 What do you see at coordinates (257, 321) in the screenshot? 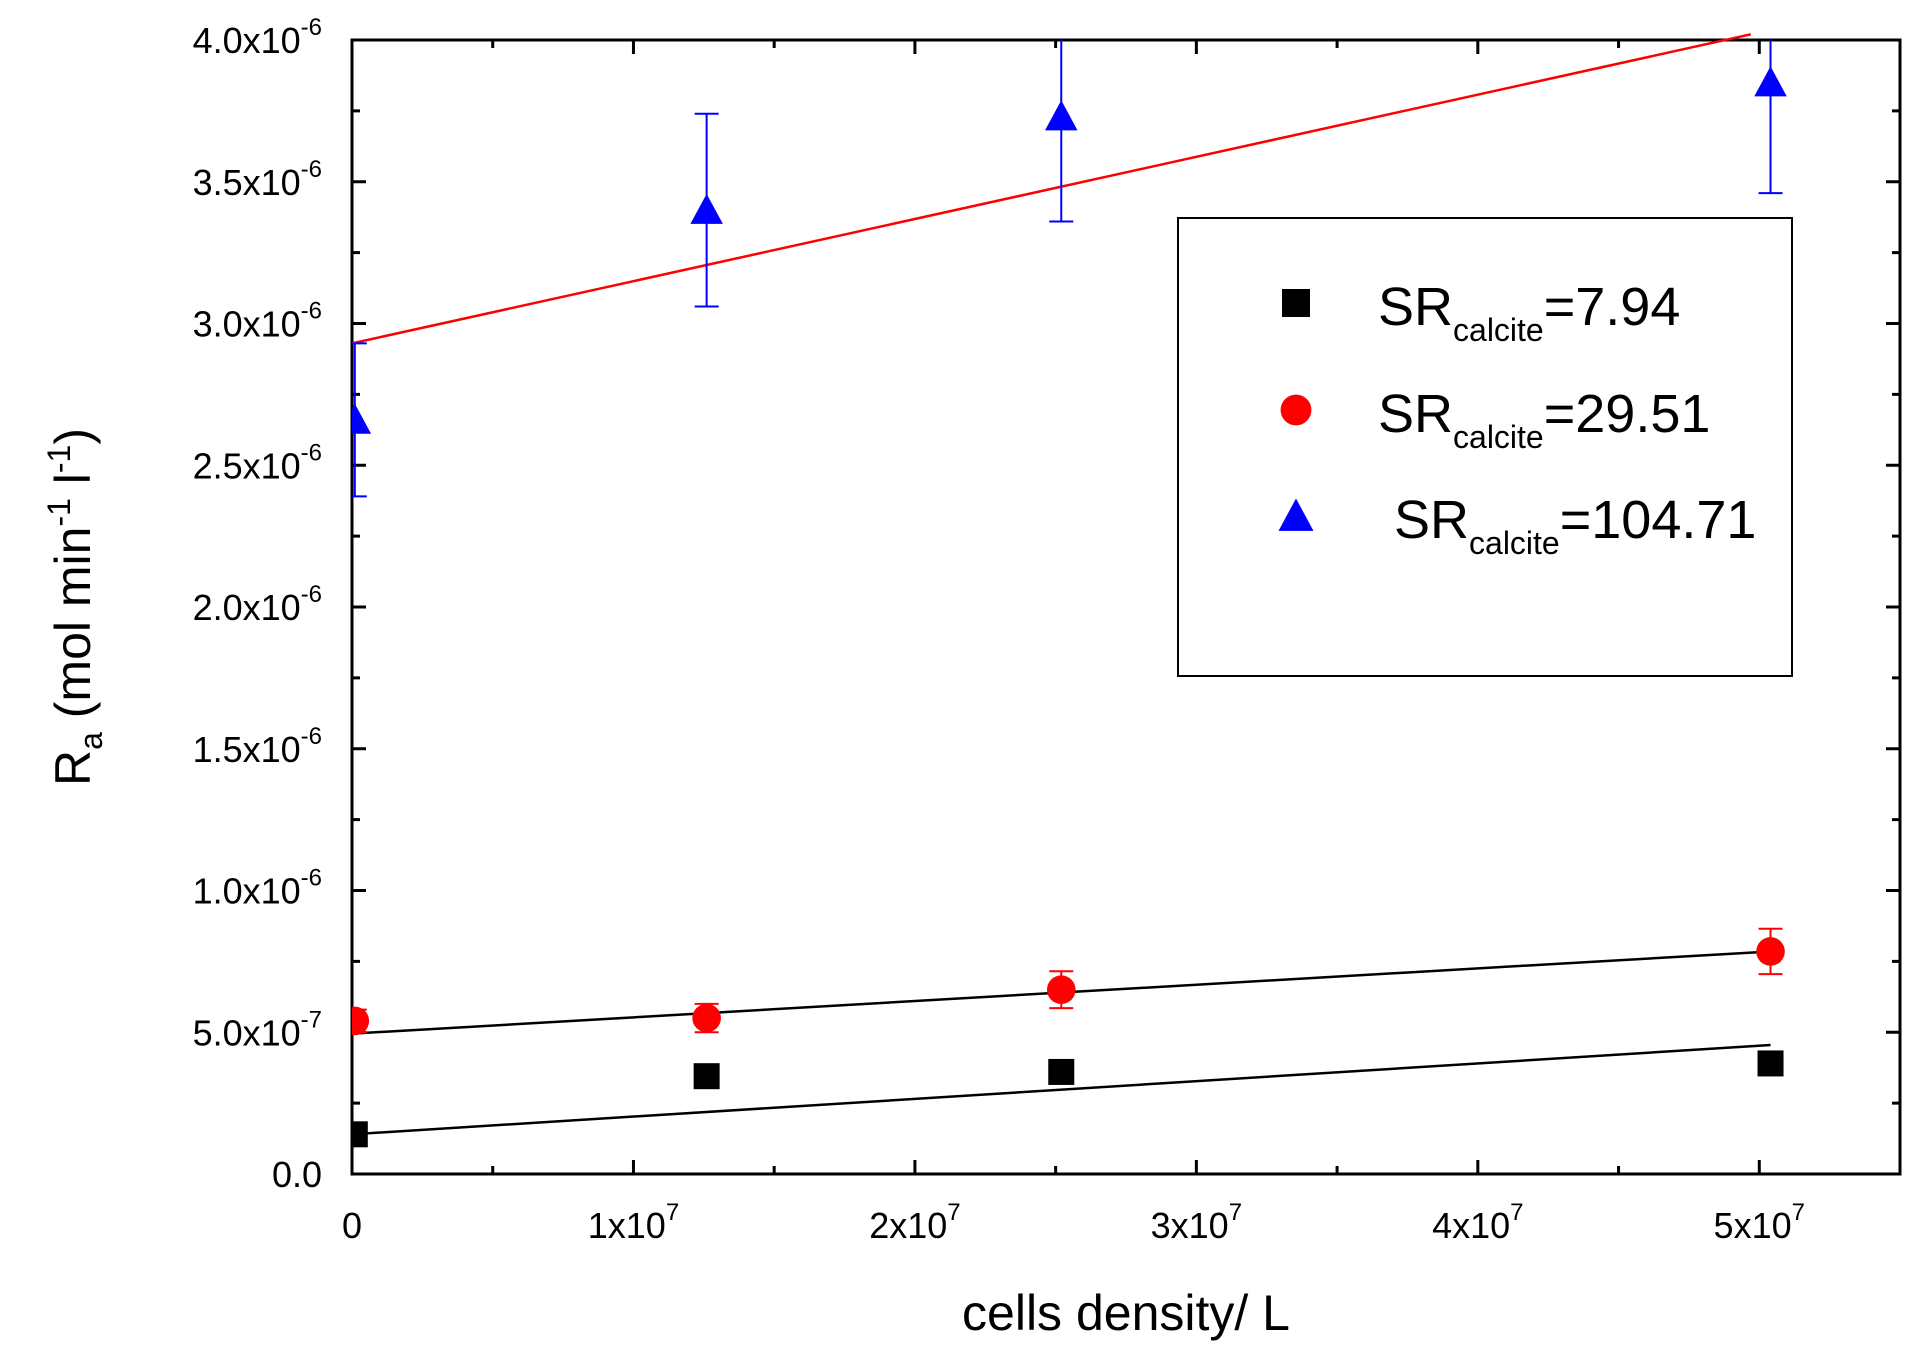
I see `y-tick-label: 3.0x10⁻⁶` at bounding box center [257, 321].